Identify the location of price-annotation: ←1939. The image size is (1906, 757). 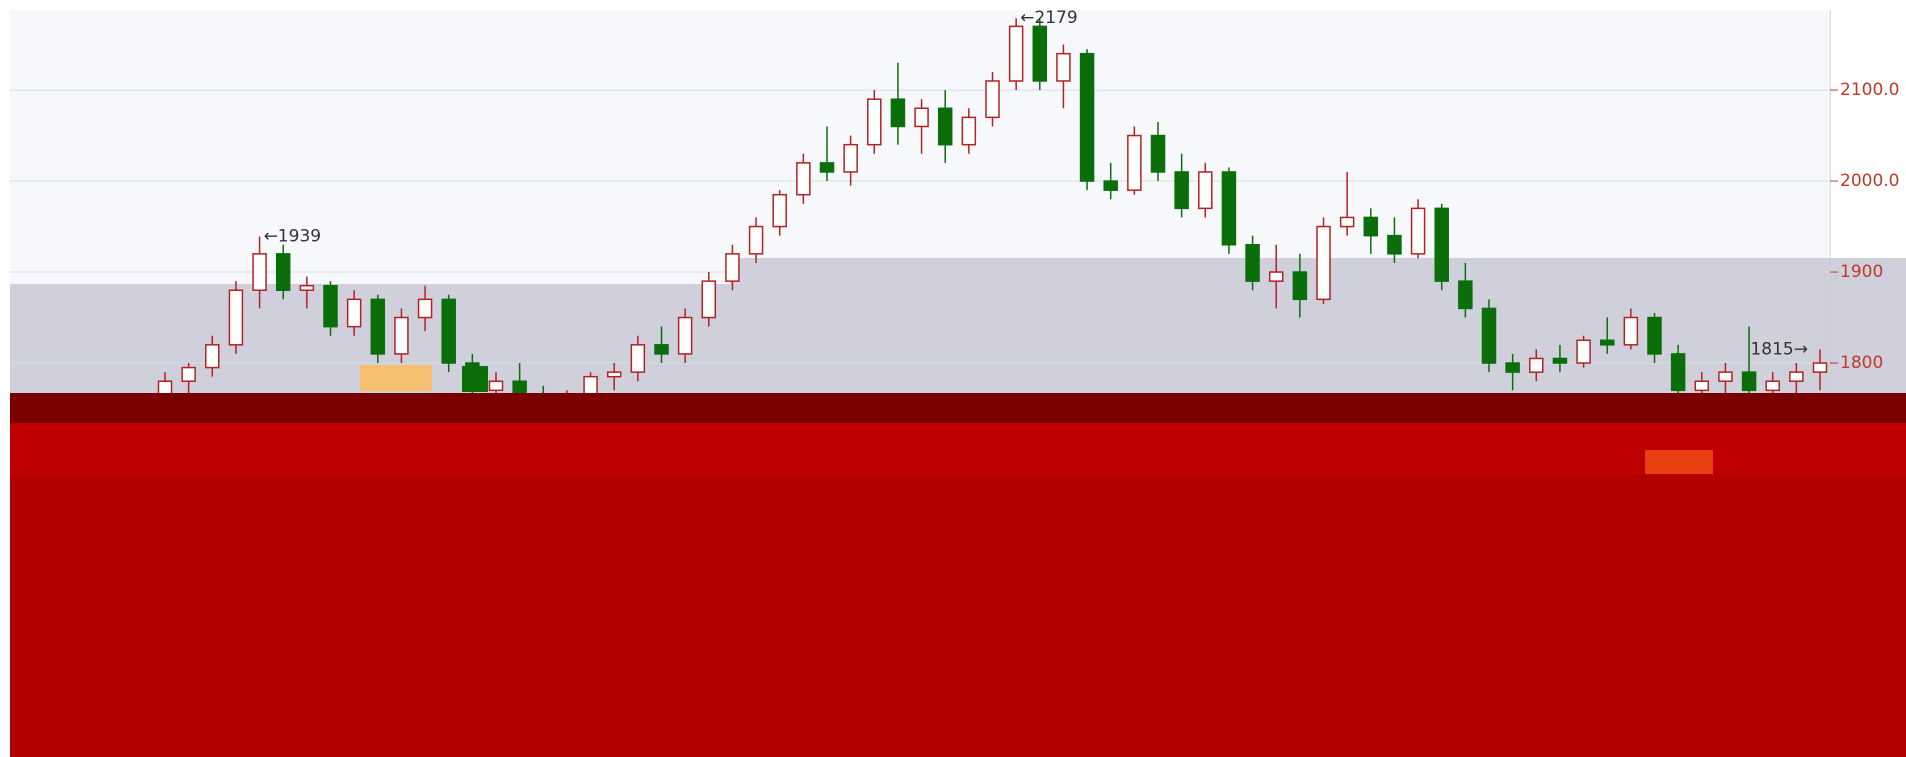
(293, 237).